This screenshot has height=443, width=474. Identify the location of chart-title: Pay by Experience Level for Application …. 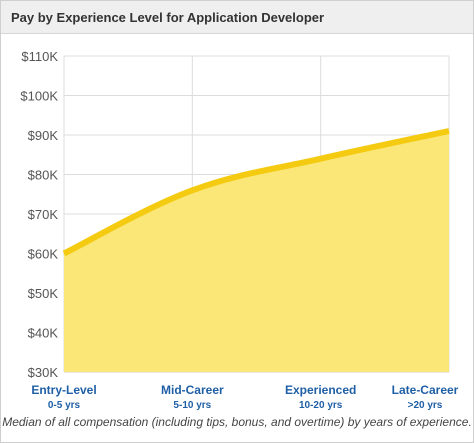
(168, 17).